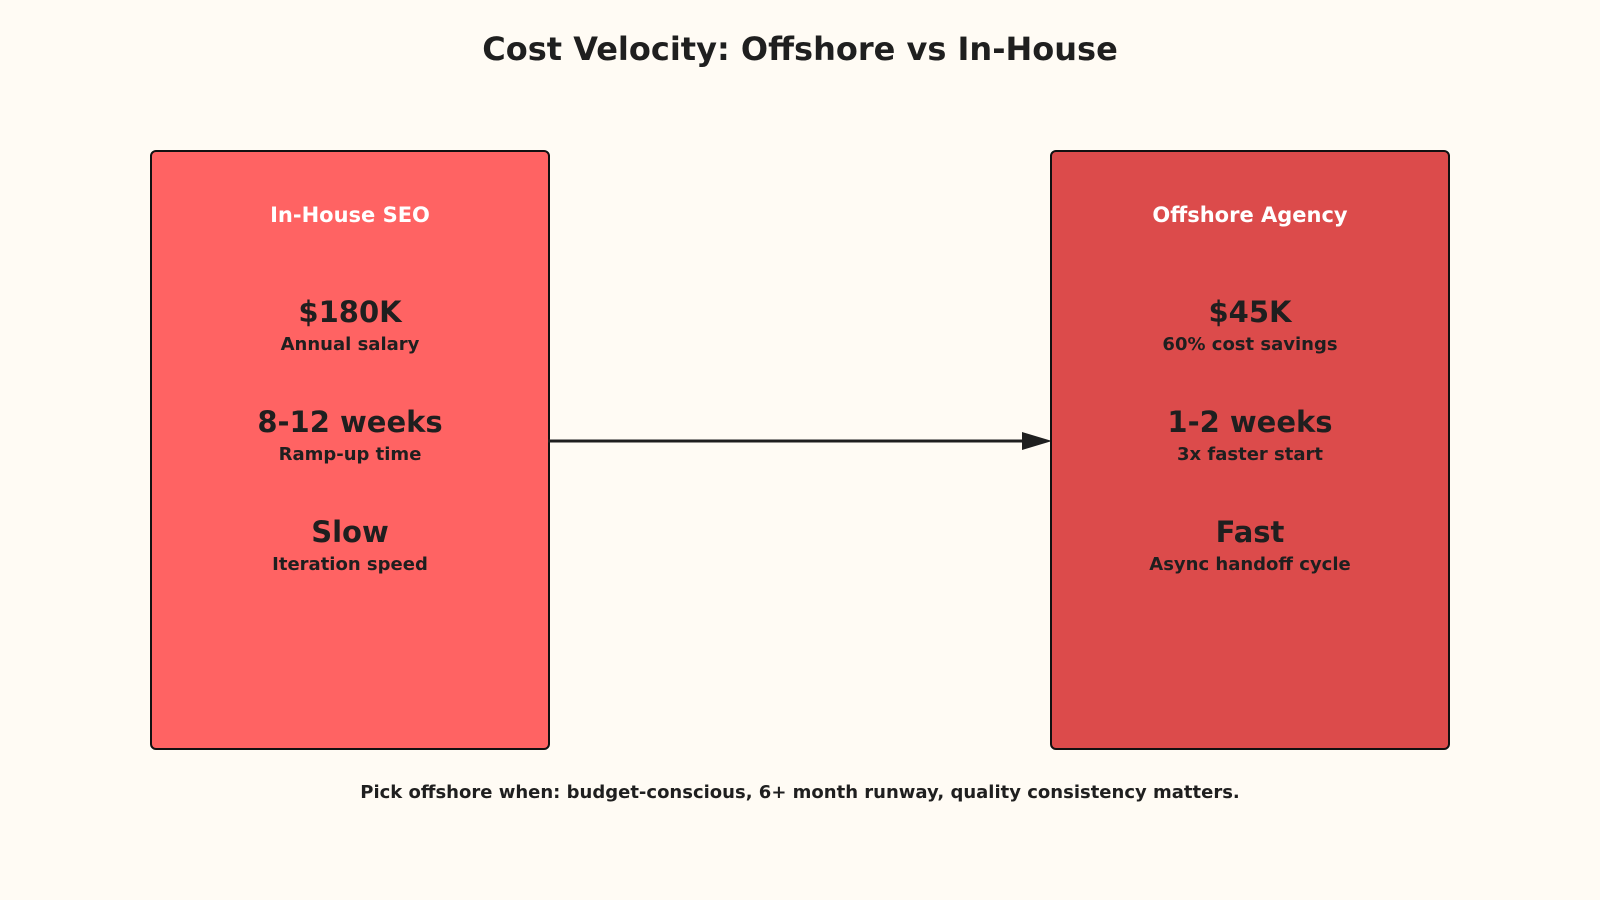  What do you see at coordinates (1037, 441) in the screenshot?
I see `arrow-head-icon` at bounding box center [1037, 441].